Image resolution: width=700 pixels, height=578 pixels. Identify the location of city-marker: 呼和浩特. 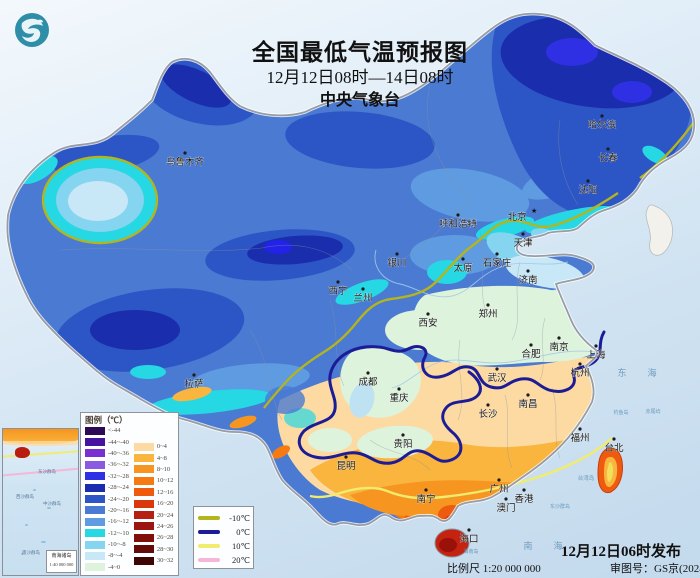
(458, 221).